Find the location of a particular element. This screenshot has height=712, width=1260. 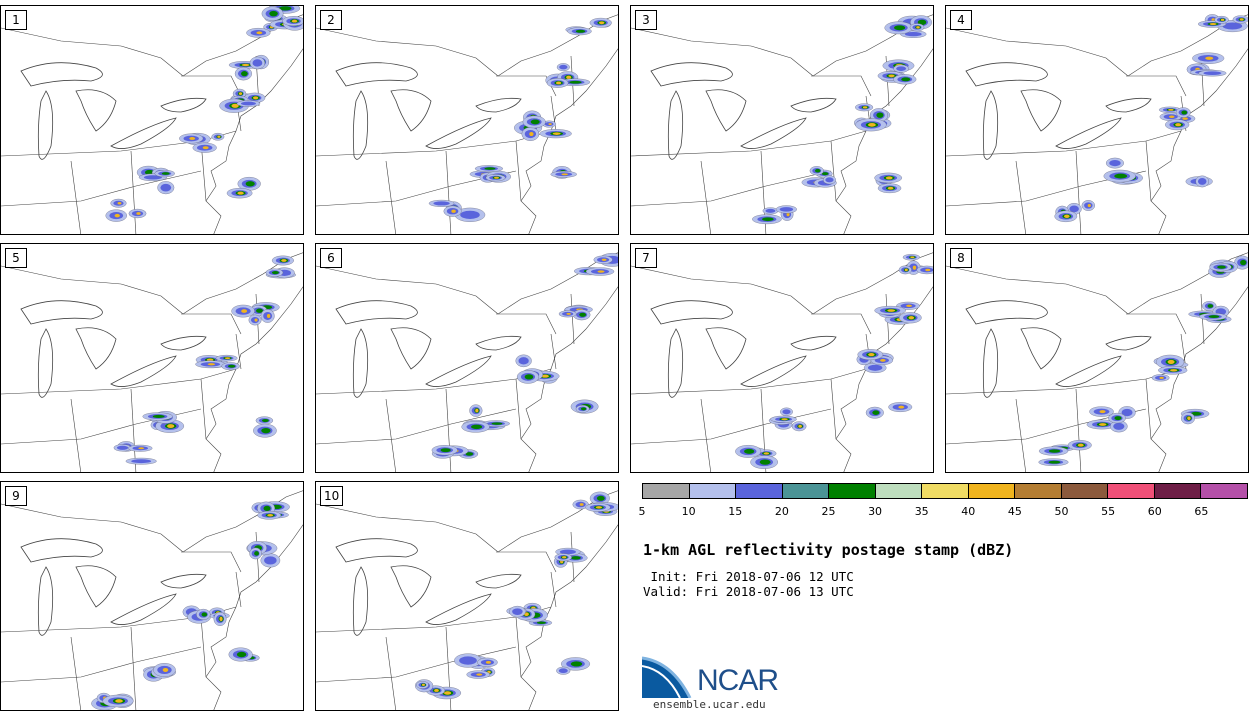

panel-number: 4 is located at coordinates (961, 20).